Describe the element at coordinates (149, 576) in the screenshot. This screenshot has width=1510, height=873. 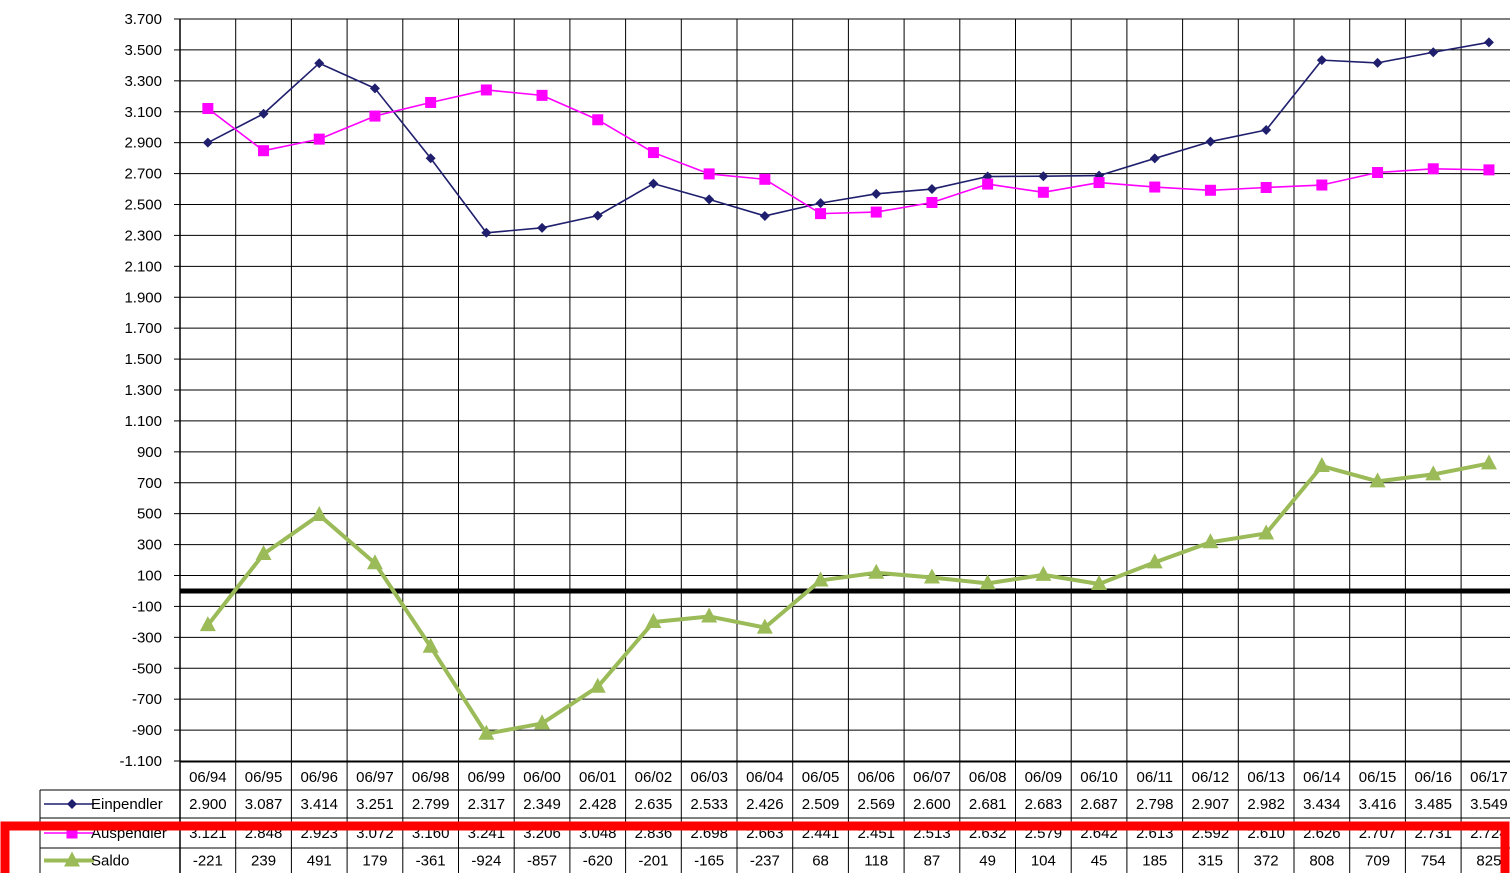
I see `y-tick-label: 100` at that location.